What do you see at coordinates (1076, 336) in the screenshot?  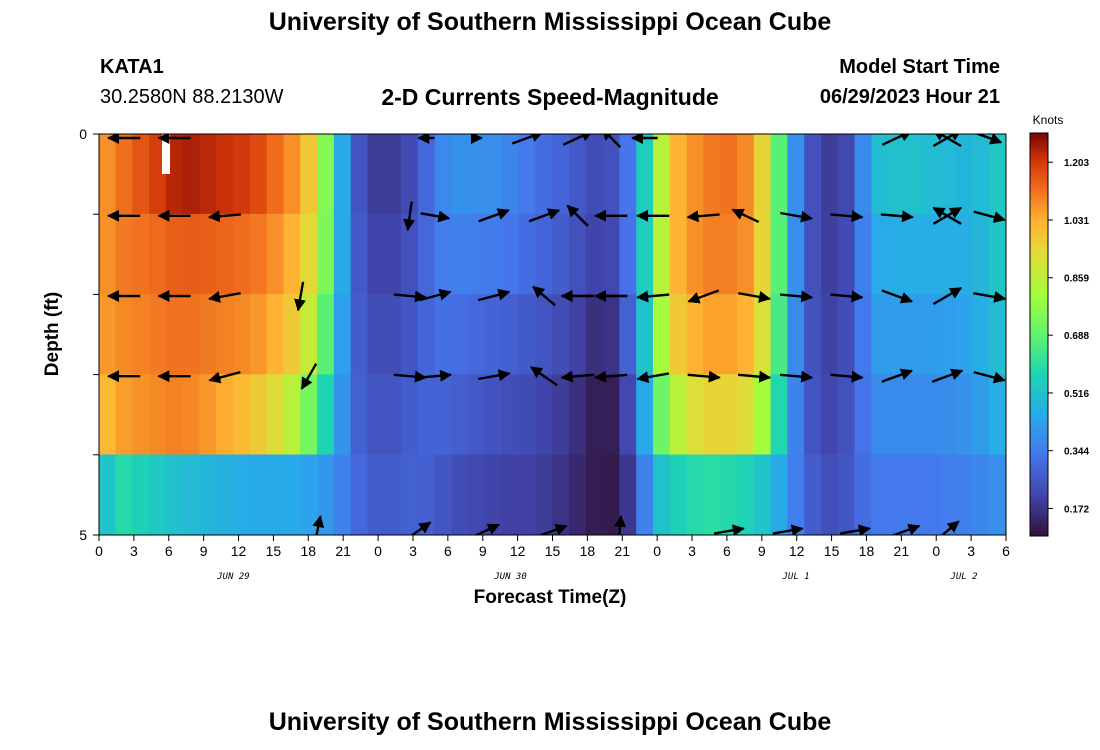 I see `colorbar-tick-label: 0.688` at bounding box center [1076, 336].